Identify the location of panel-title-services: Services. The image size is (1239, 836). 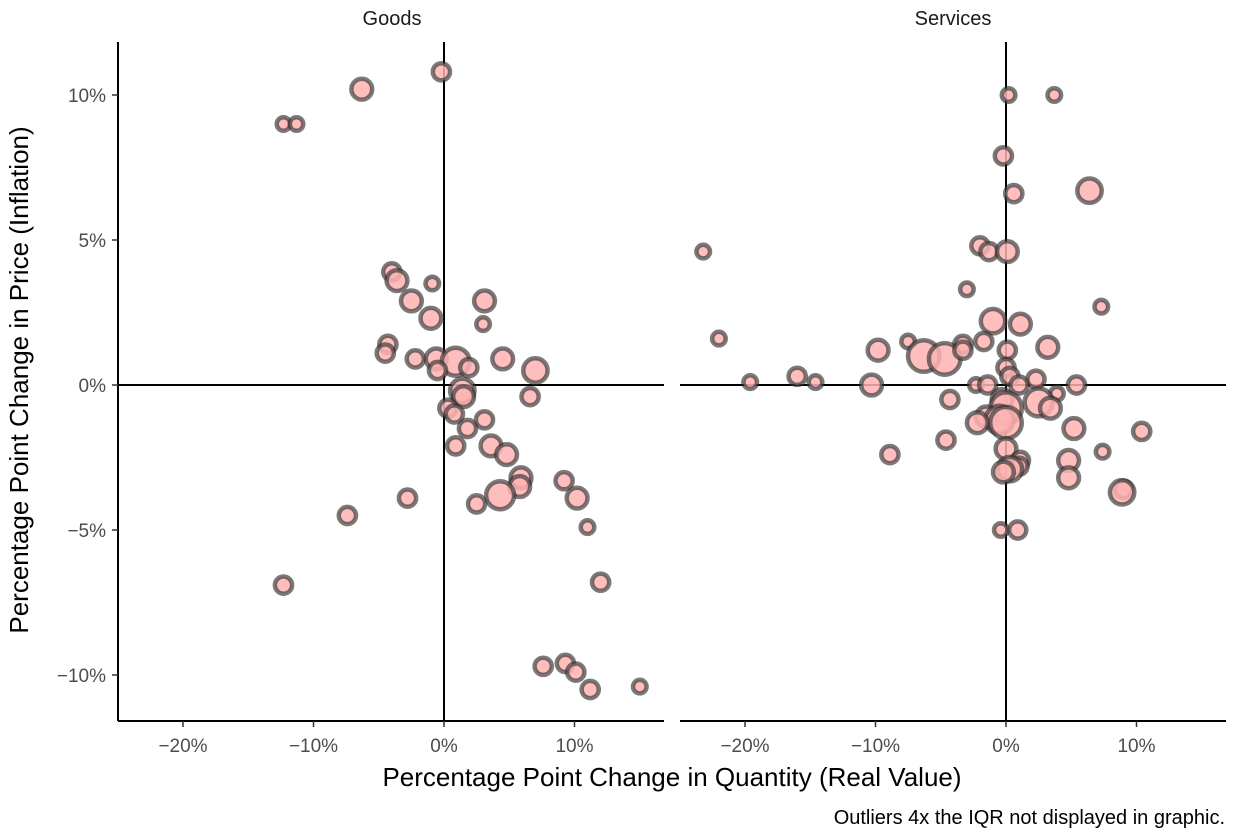
(953, 19).